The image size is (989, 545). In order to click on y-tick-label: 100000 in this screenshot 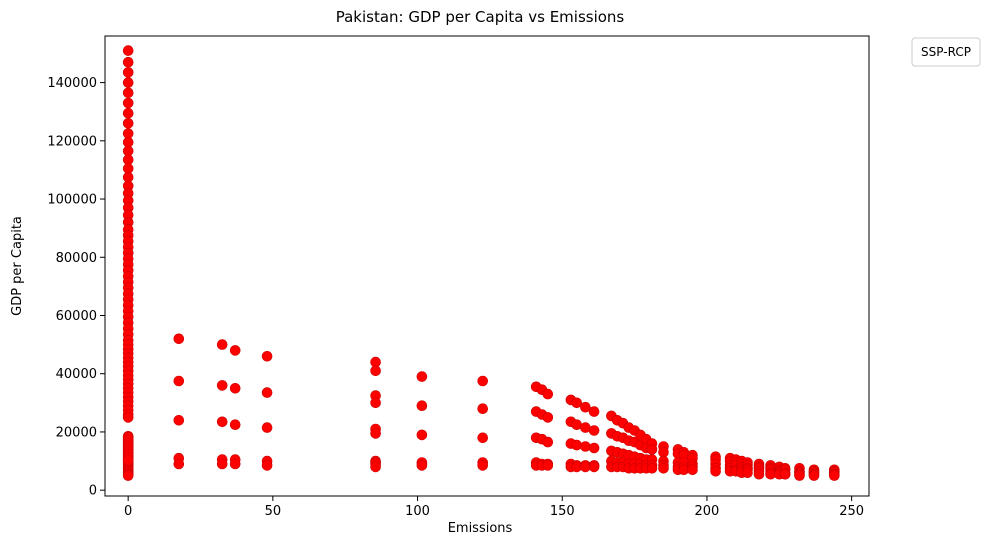, I will do `click(72, 200)`.